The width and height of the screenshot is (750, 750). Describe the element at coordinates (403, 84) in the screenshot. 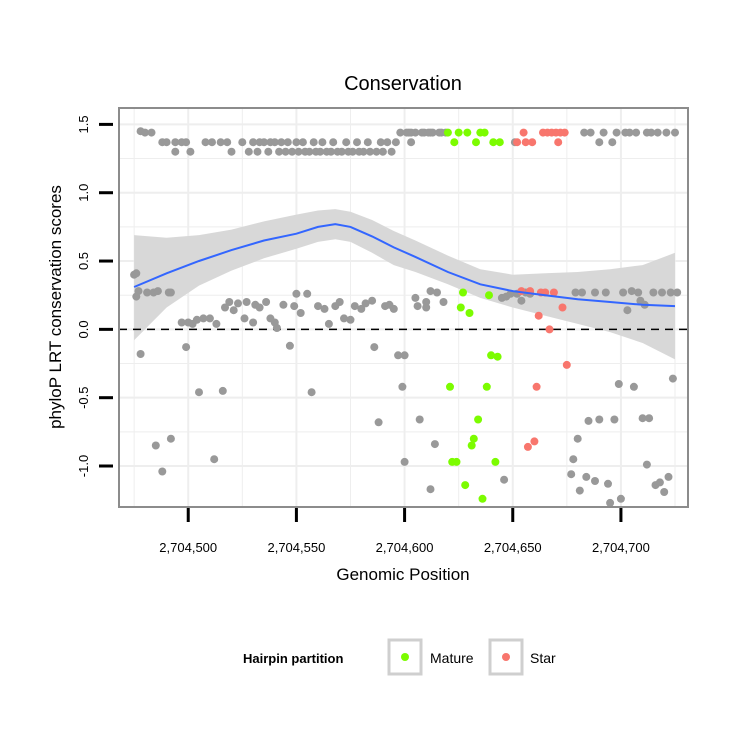

I see `chart-title: Conservation` at that location.